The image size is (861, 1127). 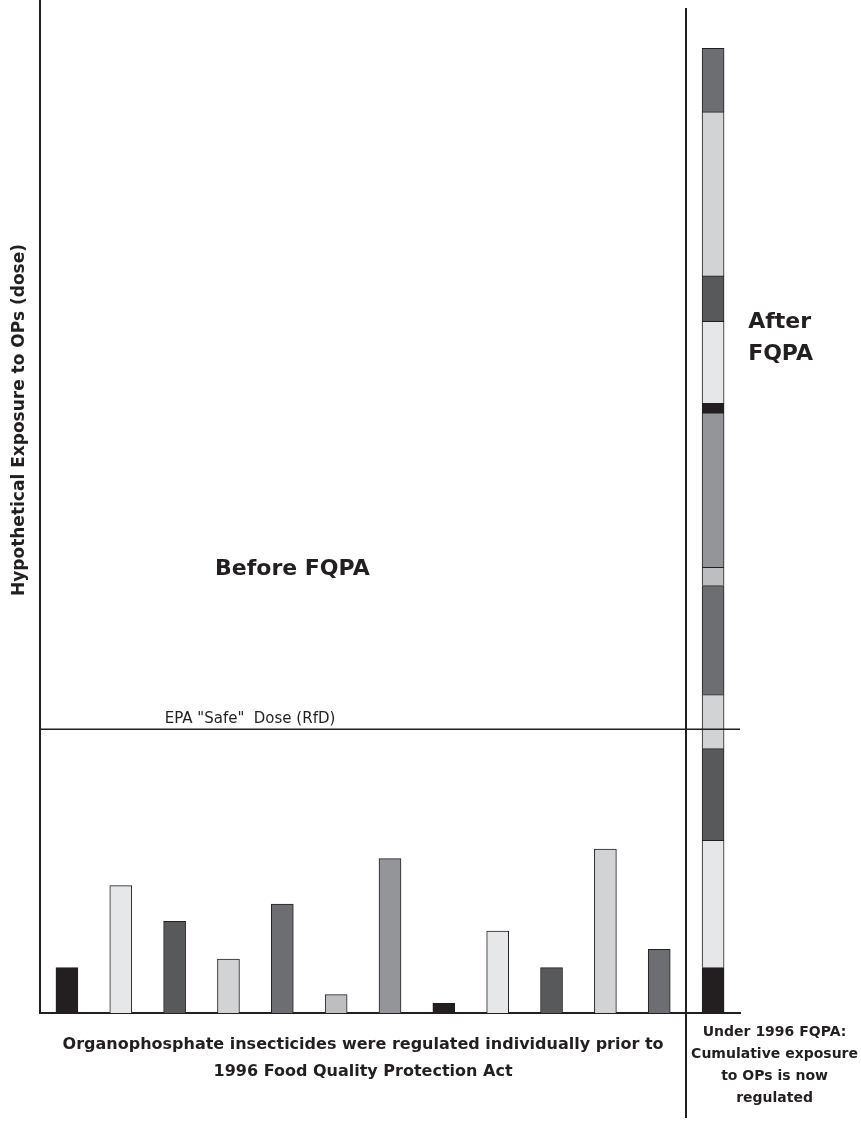 What do you see at coordinates (292, 567) in the screenshot?
I see `annotation: Before FQPA` at bounding box center [292, 567].